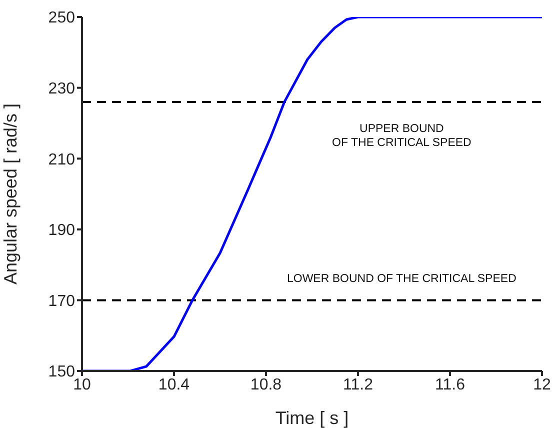  I want to click on ref-line-label: LOWER BOUND OF THE CRITICAL SPEED, so click(401, 279).